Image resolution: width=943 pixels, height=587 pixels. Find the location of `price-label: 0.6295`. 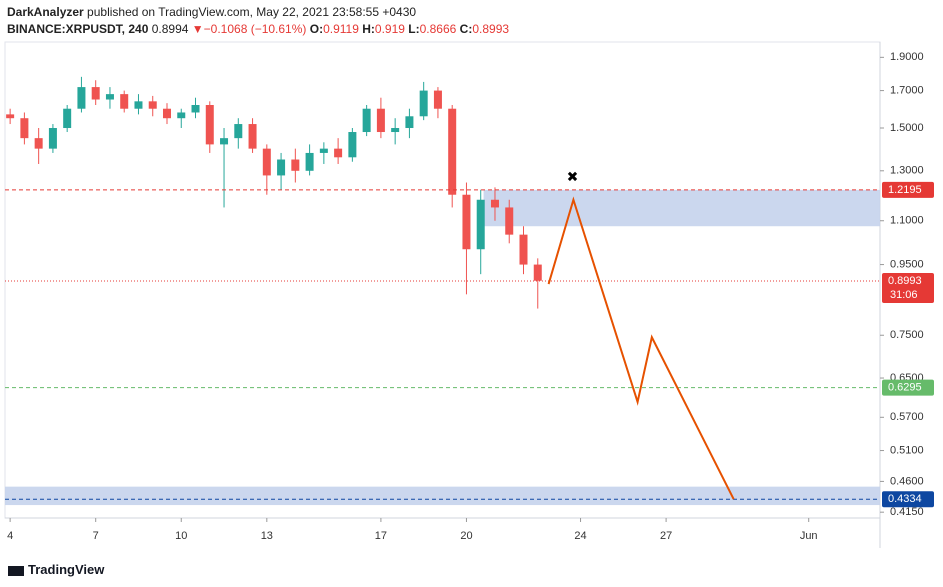

price-label: 0.6295 is located at coordinates (905, 388).